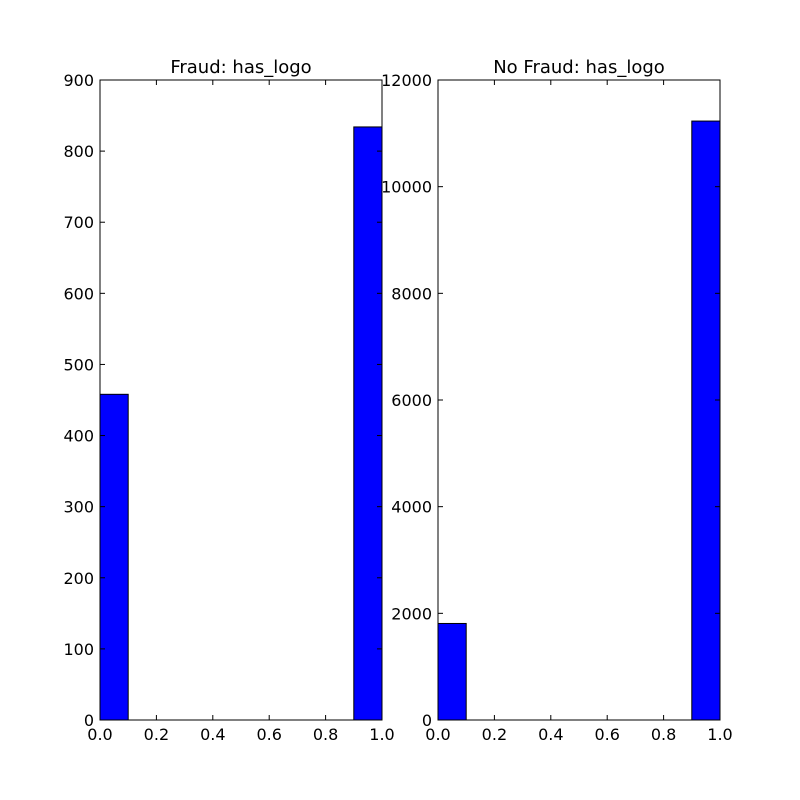  I want to click on fraud-x-tick-label: 0.2, so click(156, 734).